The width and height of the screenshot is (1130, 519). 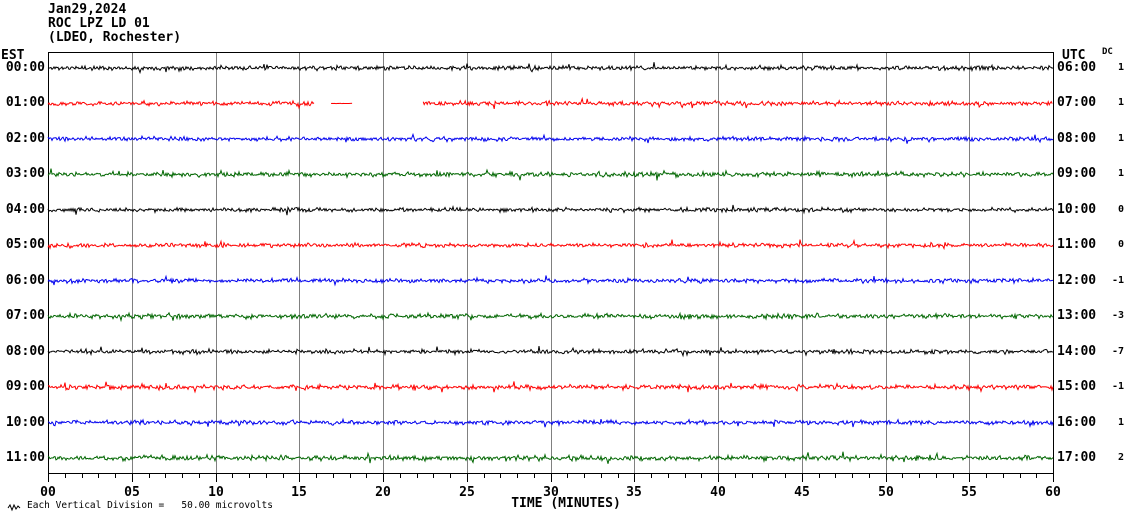 What do you see at coordinates (25, 209) in the screenshot?
I see `est-time-label: 04:00` at bounding box center [25, 209].